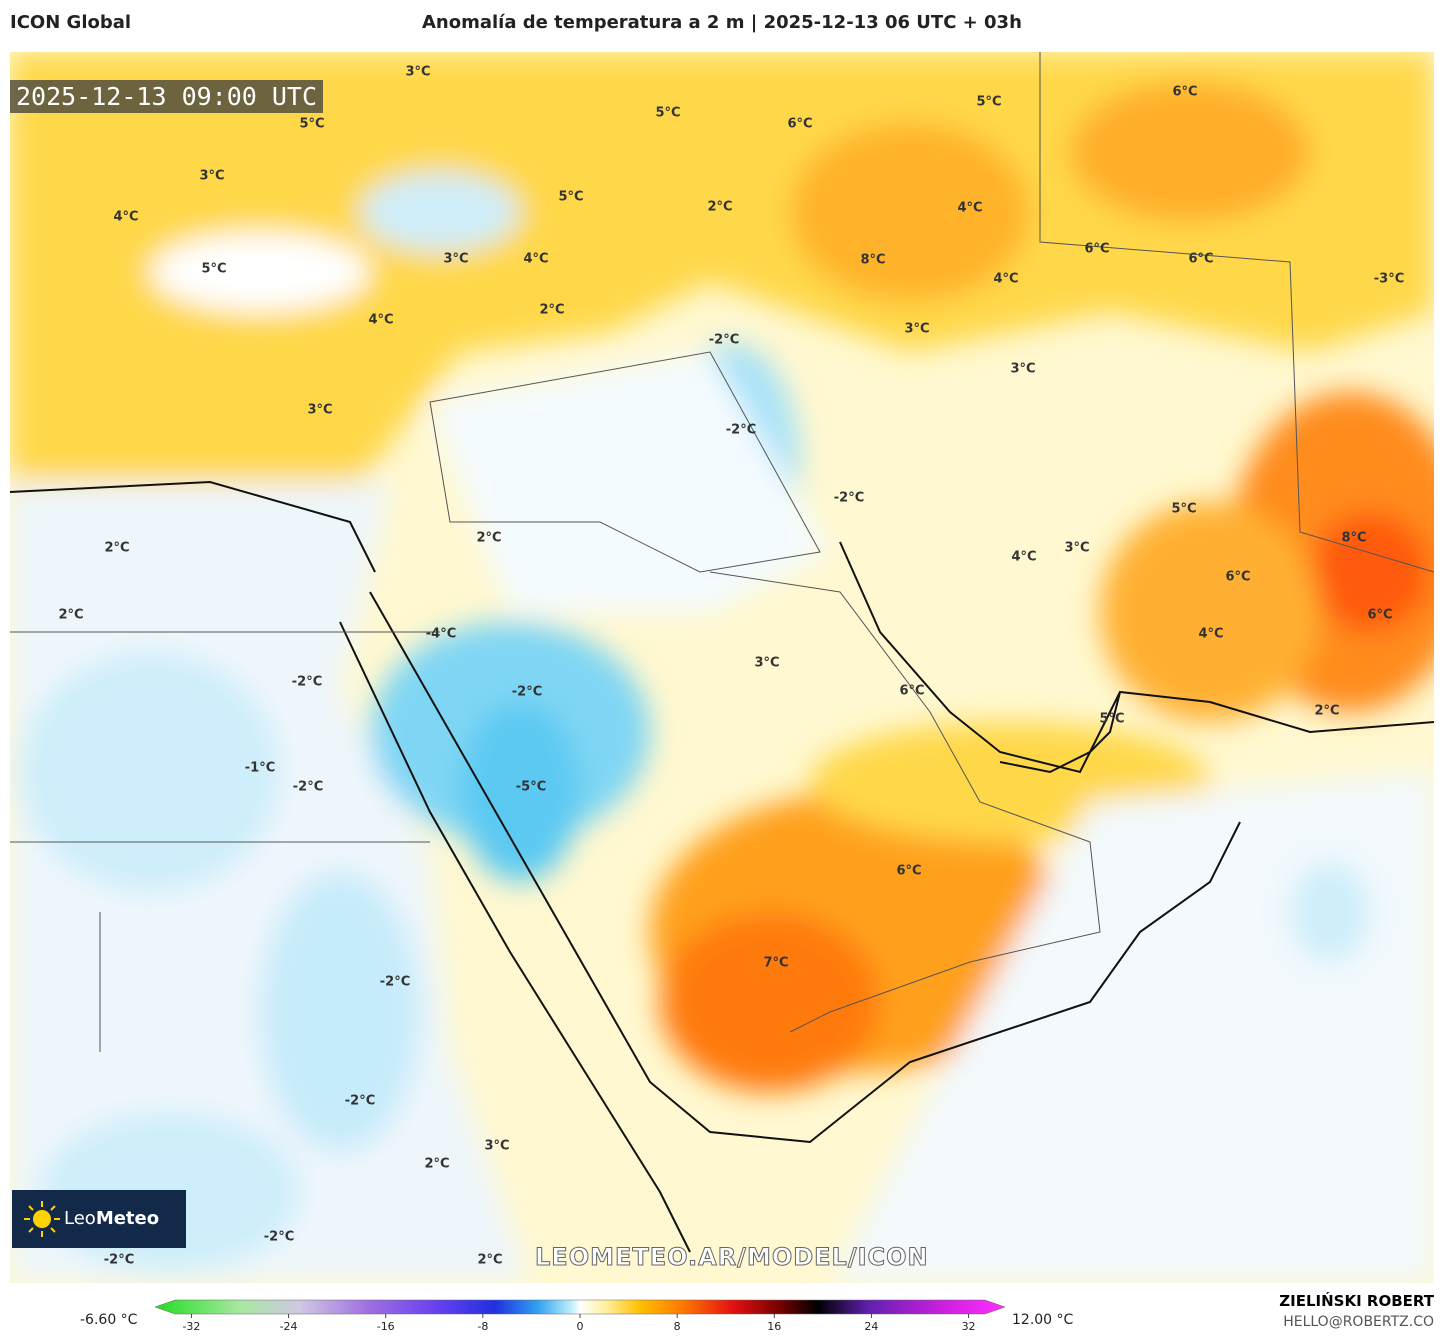 The height and width of the screenshot is (1339, 1444). What do you see at coordinates (732, 1257) in the screenshot?
I see `watermark: LEOMETEO.AR/MODEL/ICON` at bounding box center [732, 1257].